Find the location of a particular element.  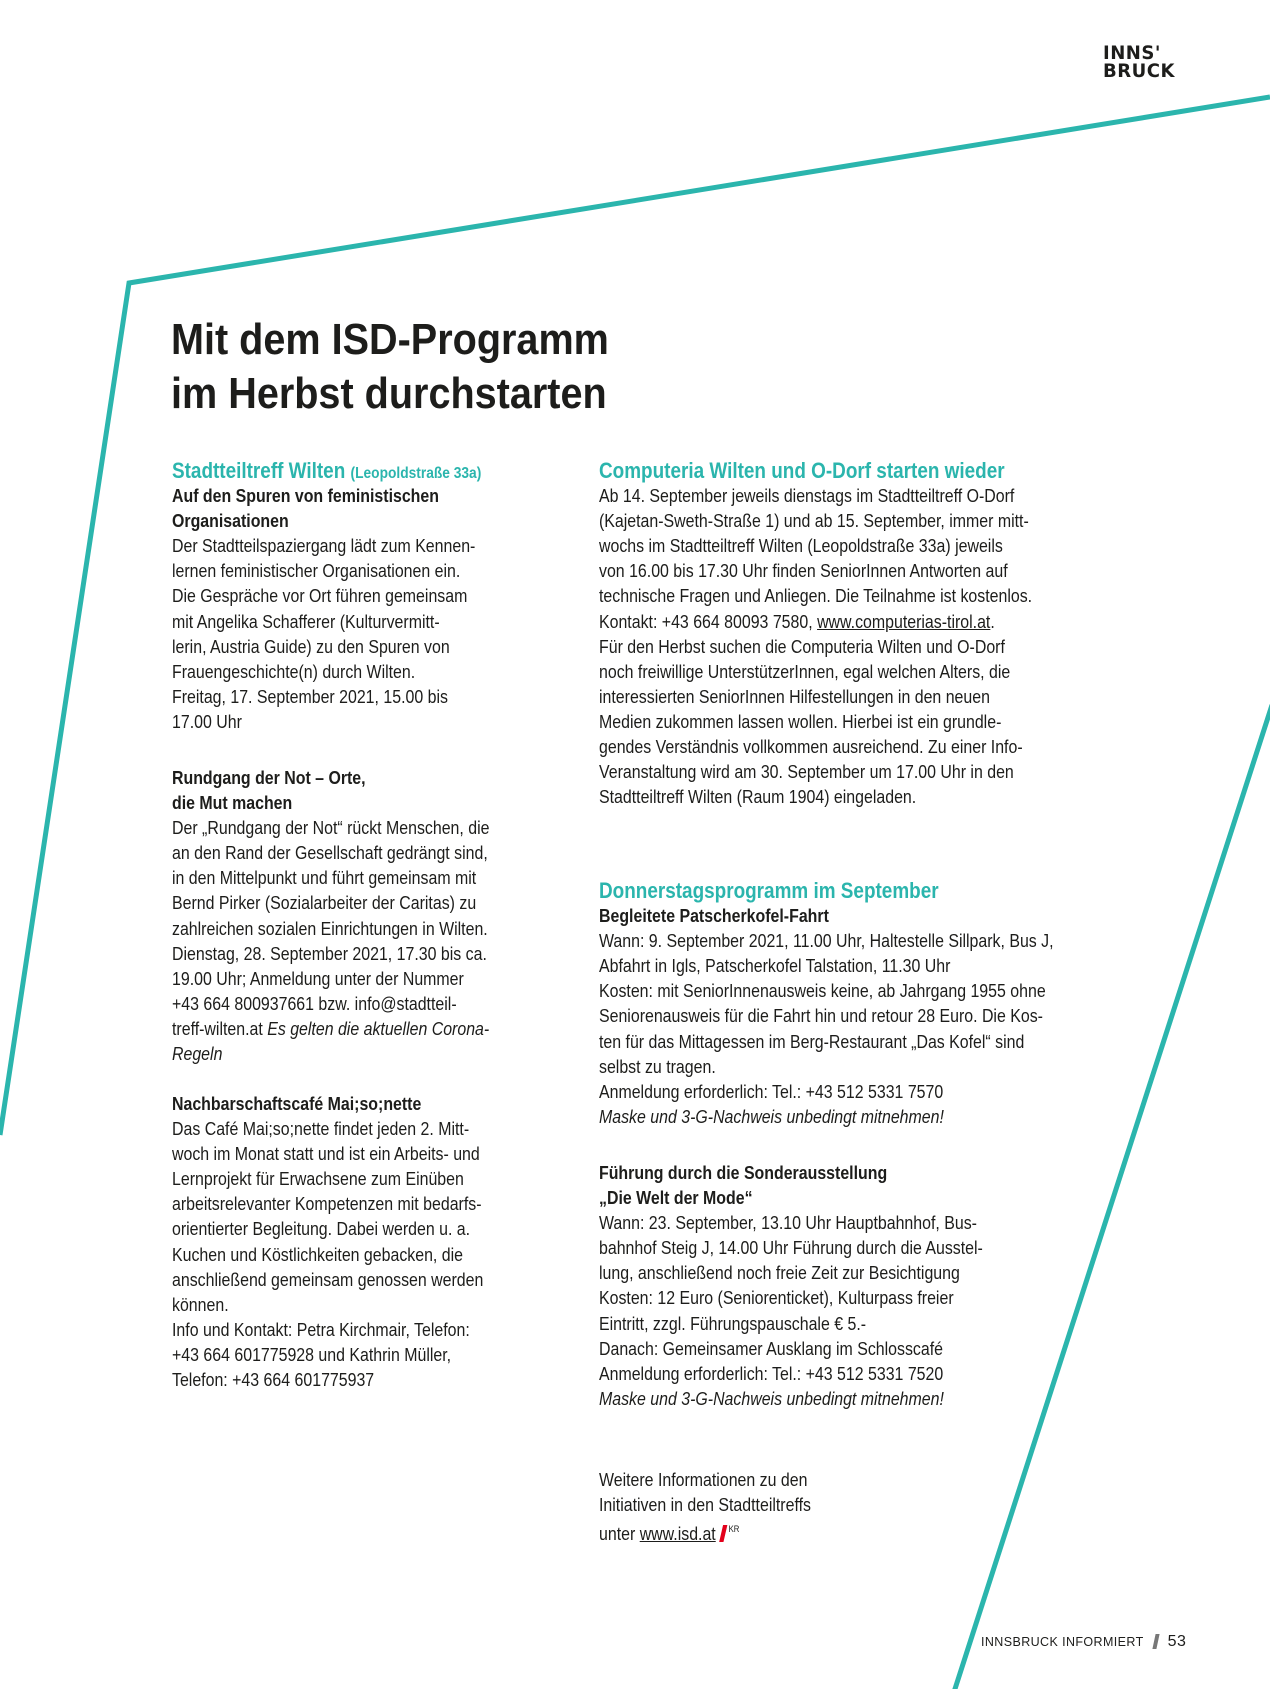

text-line: Frauengeschichte(n) durch Wilten. is located at coordinates (294, 671).